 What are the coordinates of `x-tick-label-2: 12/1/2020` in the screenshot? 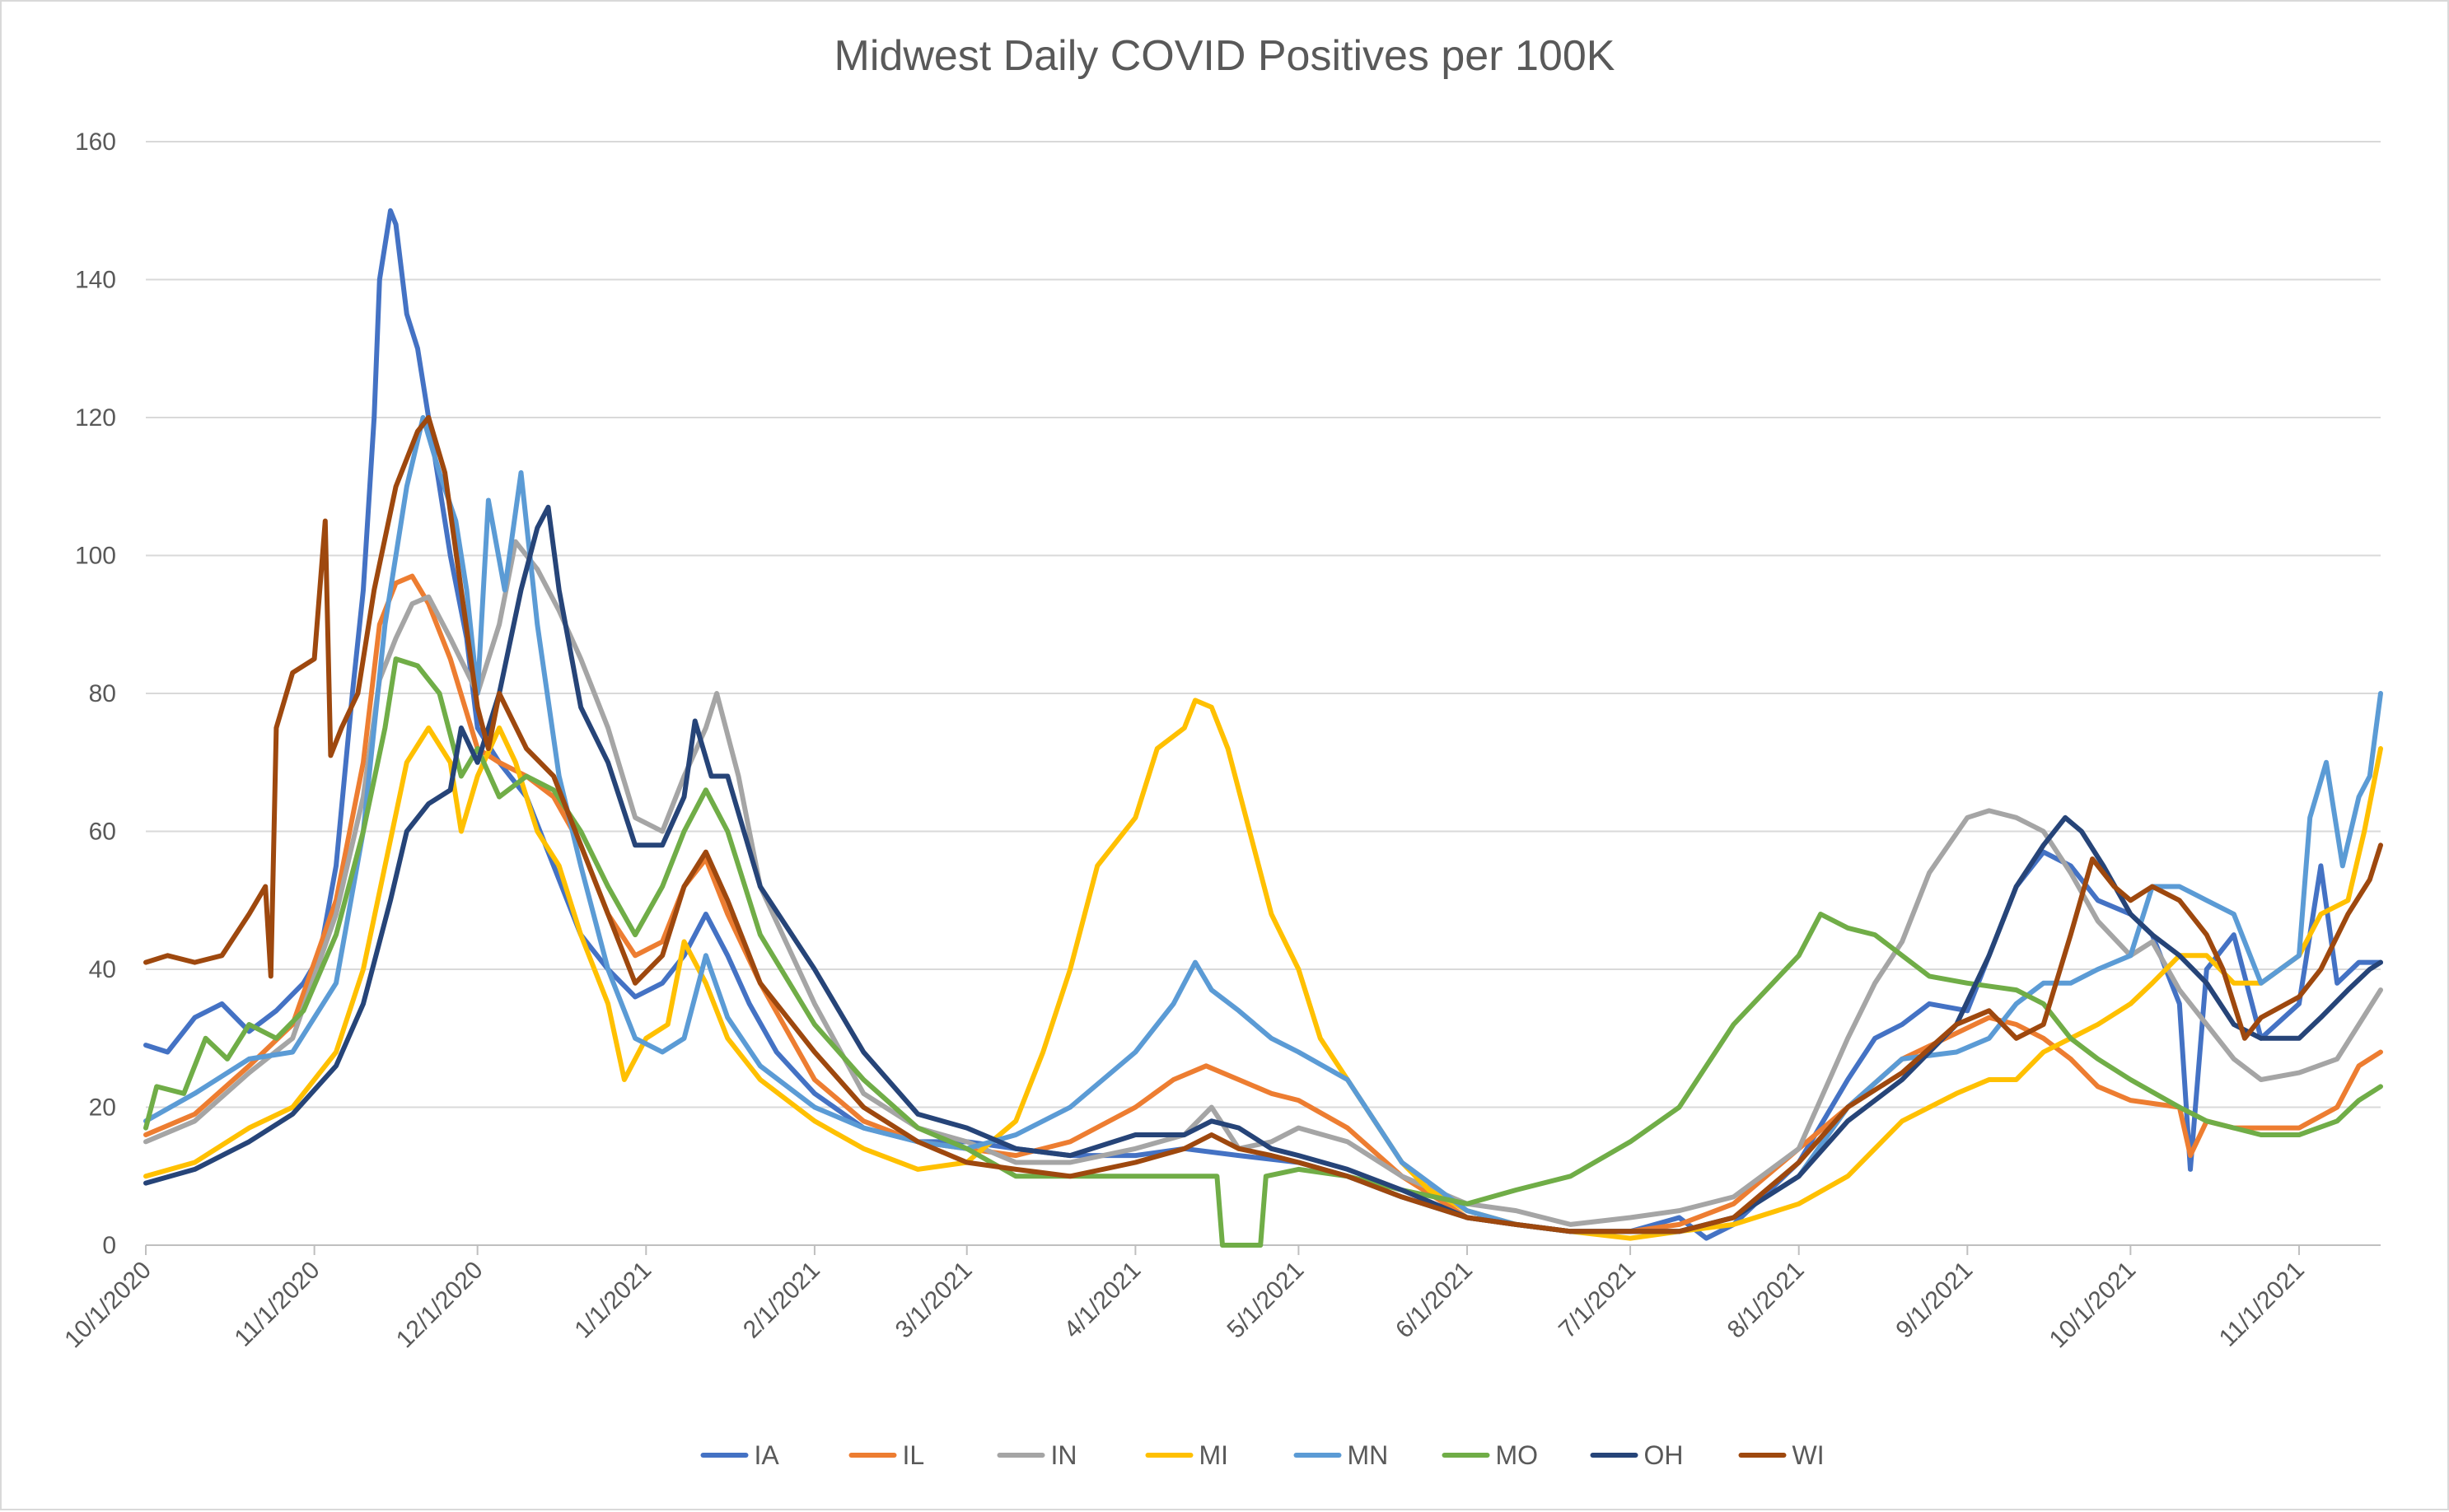 It's located at (439, 1305).